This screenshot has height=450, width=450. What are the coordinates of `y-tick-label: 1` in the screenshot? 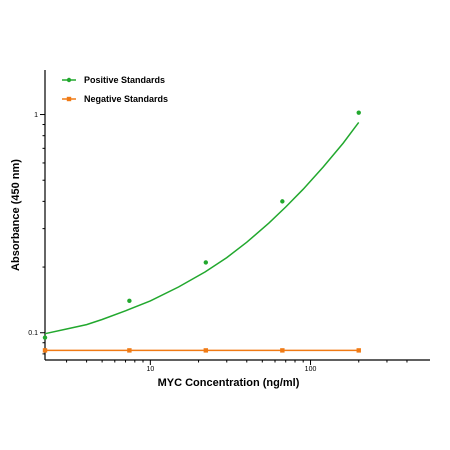 It's located at (36, 115).